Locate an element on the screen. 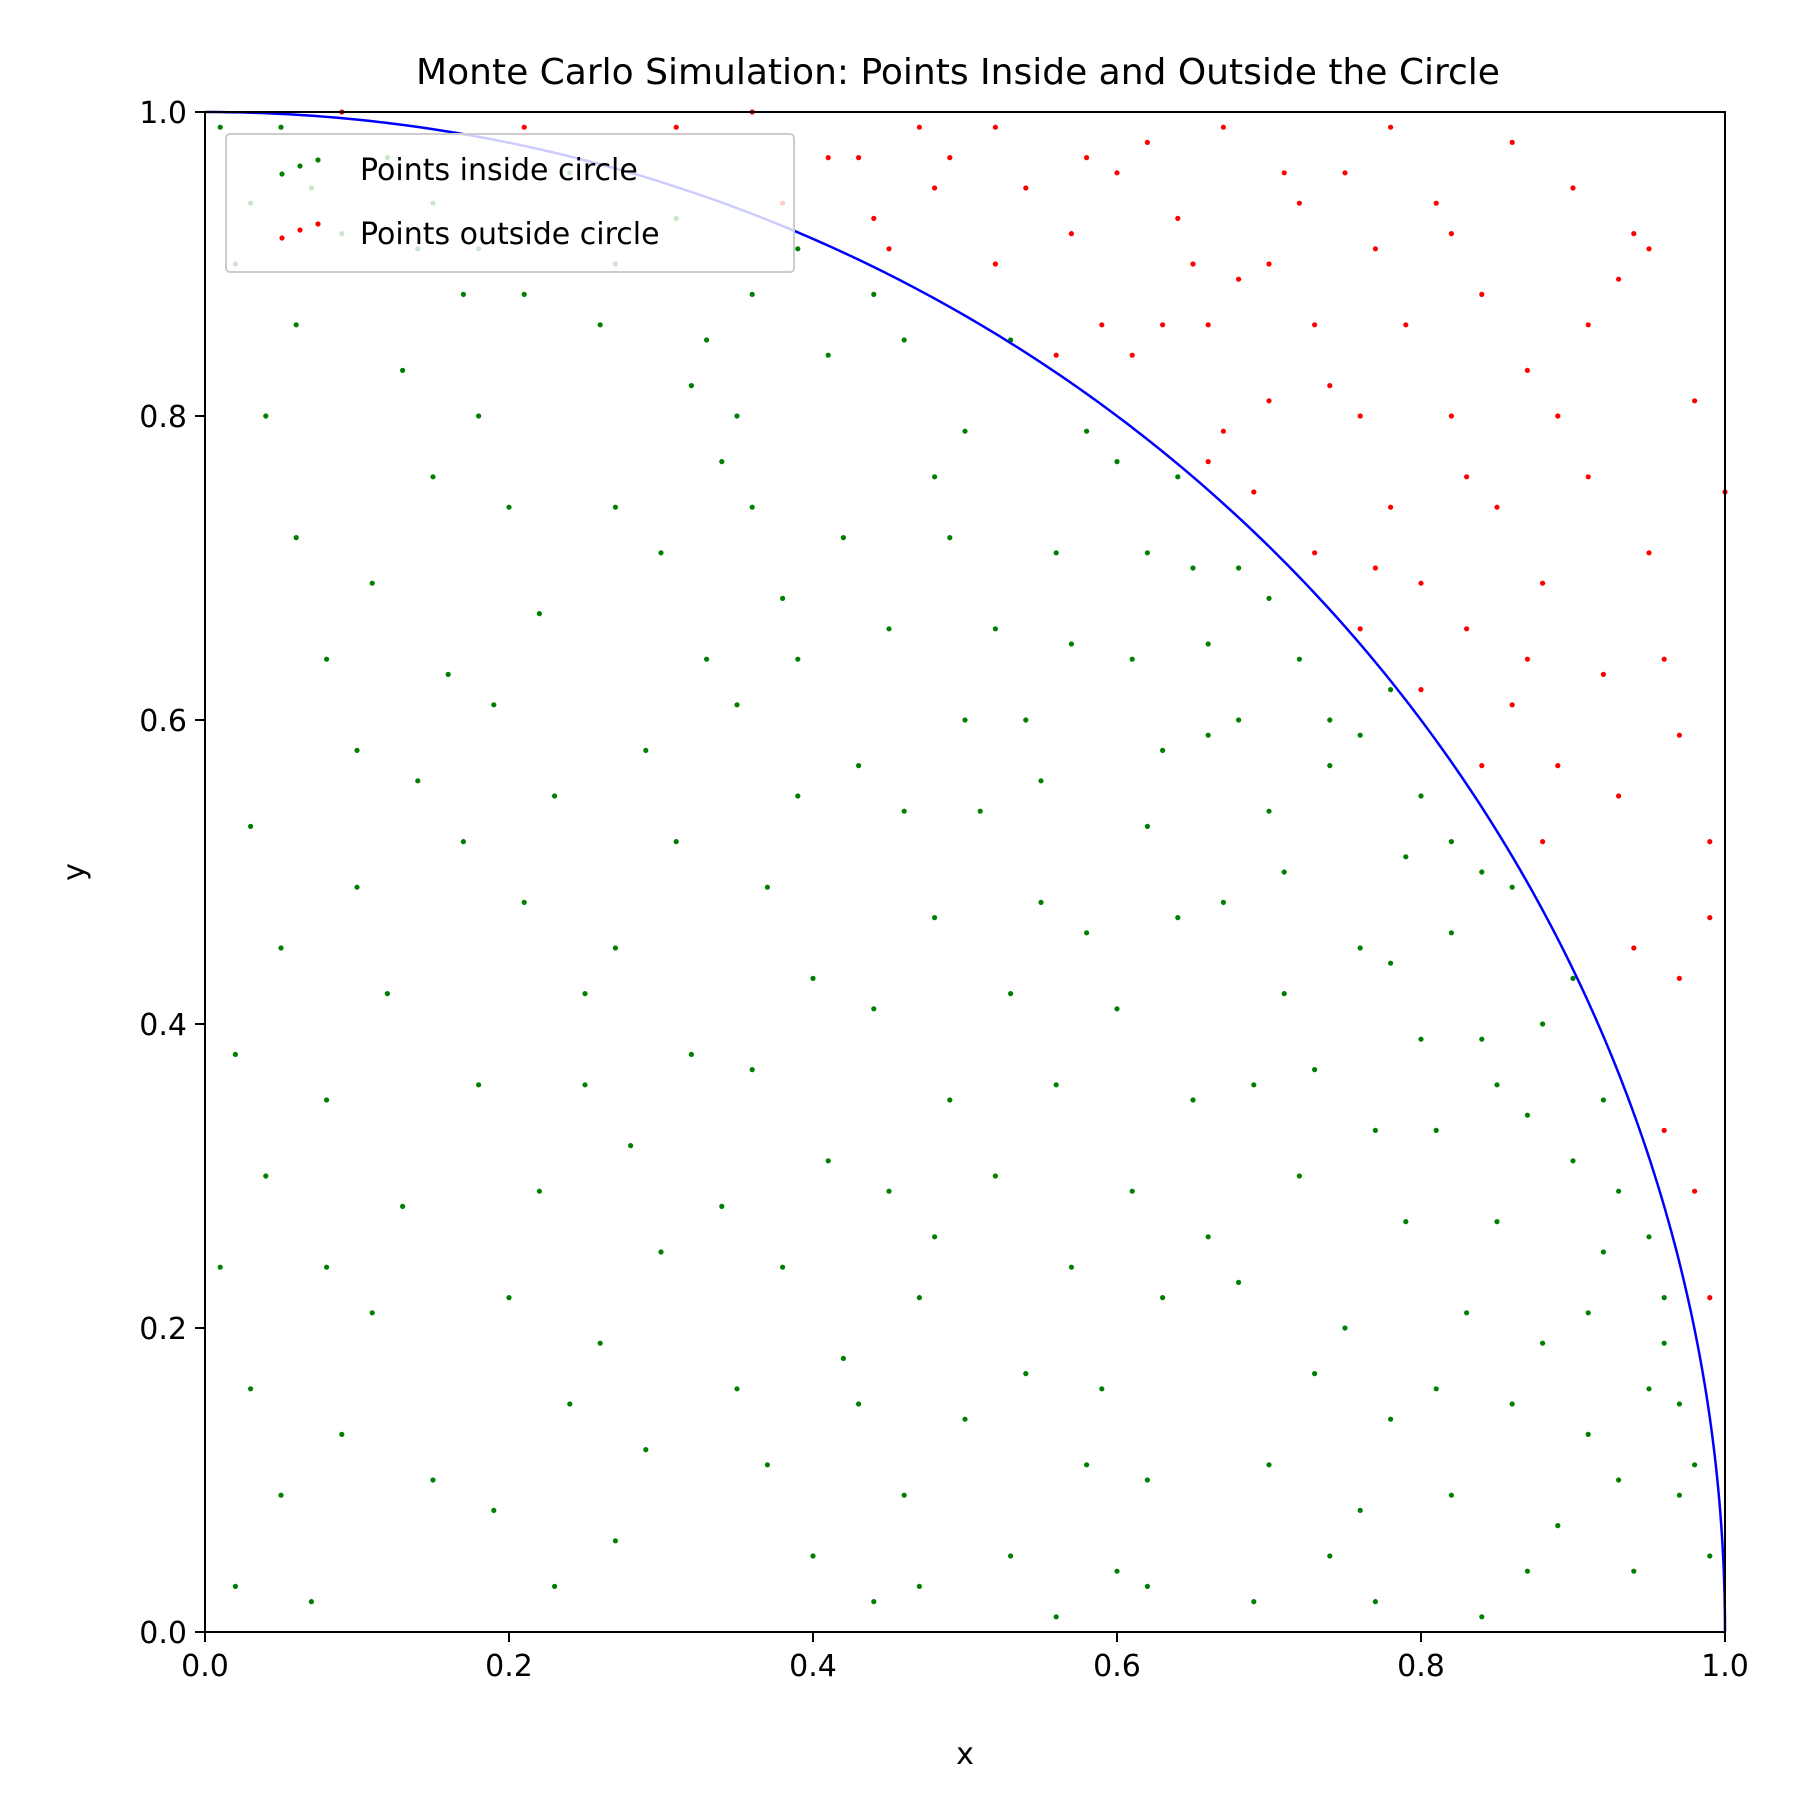 The width and height of the screenshot is (1800, 1800). x-tick-label-4: 0.8 is located at coordinates (1421, 1666).